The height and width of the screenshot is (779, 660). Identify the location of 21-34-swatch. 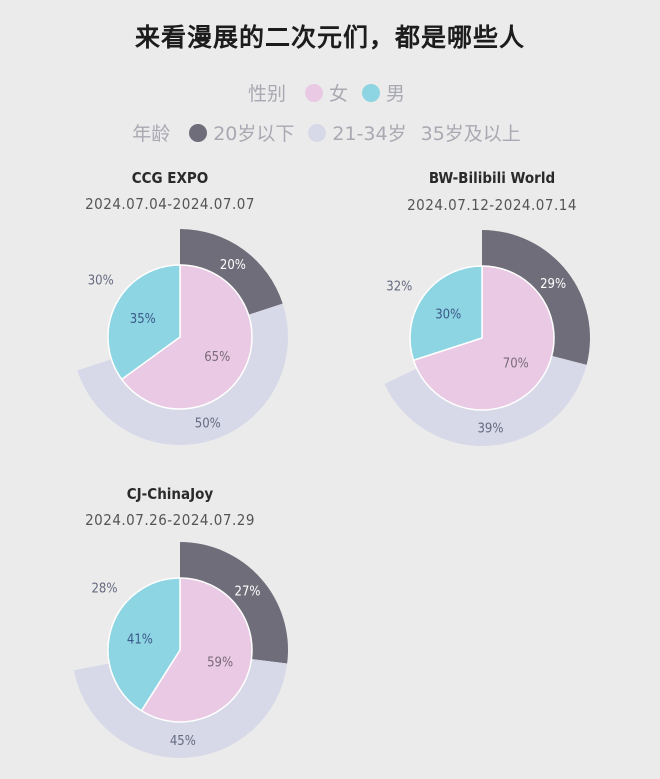
(317, 132).